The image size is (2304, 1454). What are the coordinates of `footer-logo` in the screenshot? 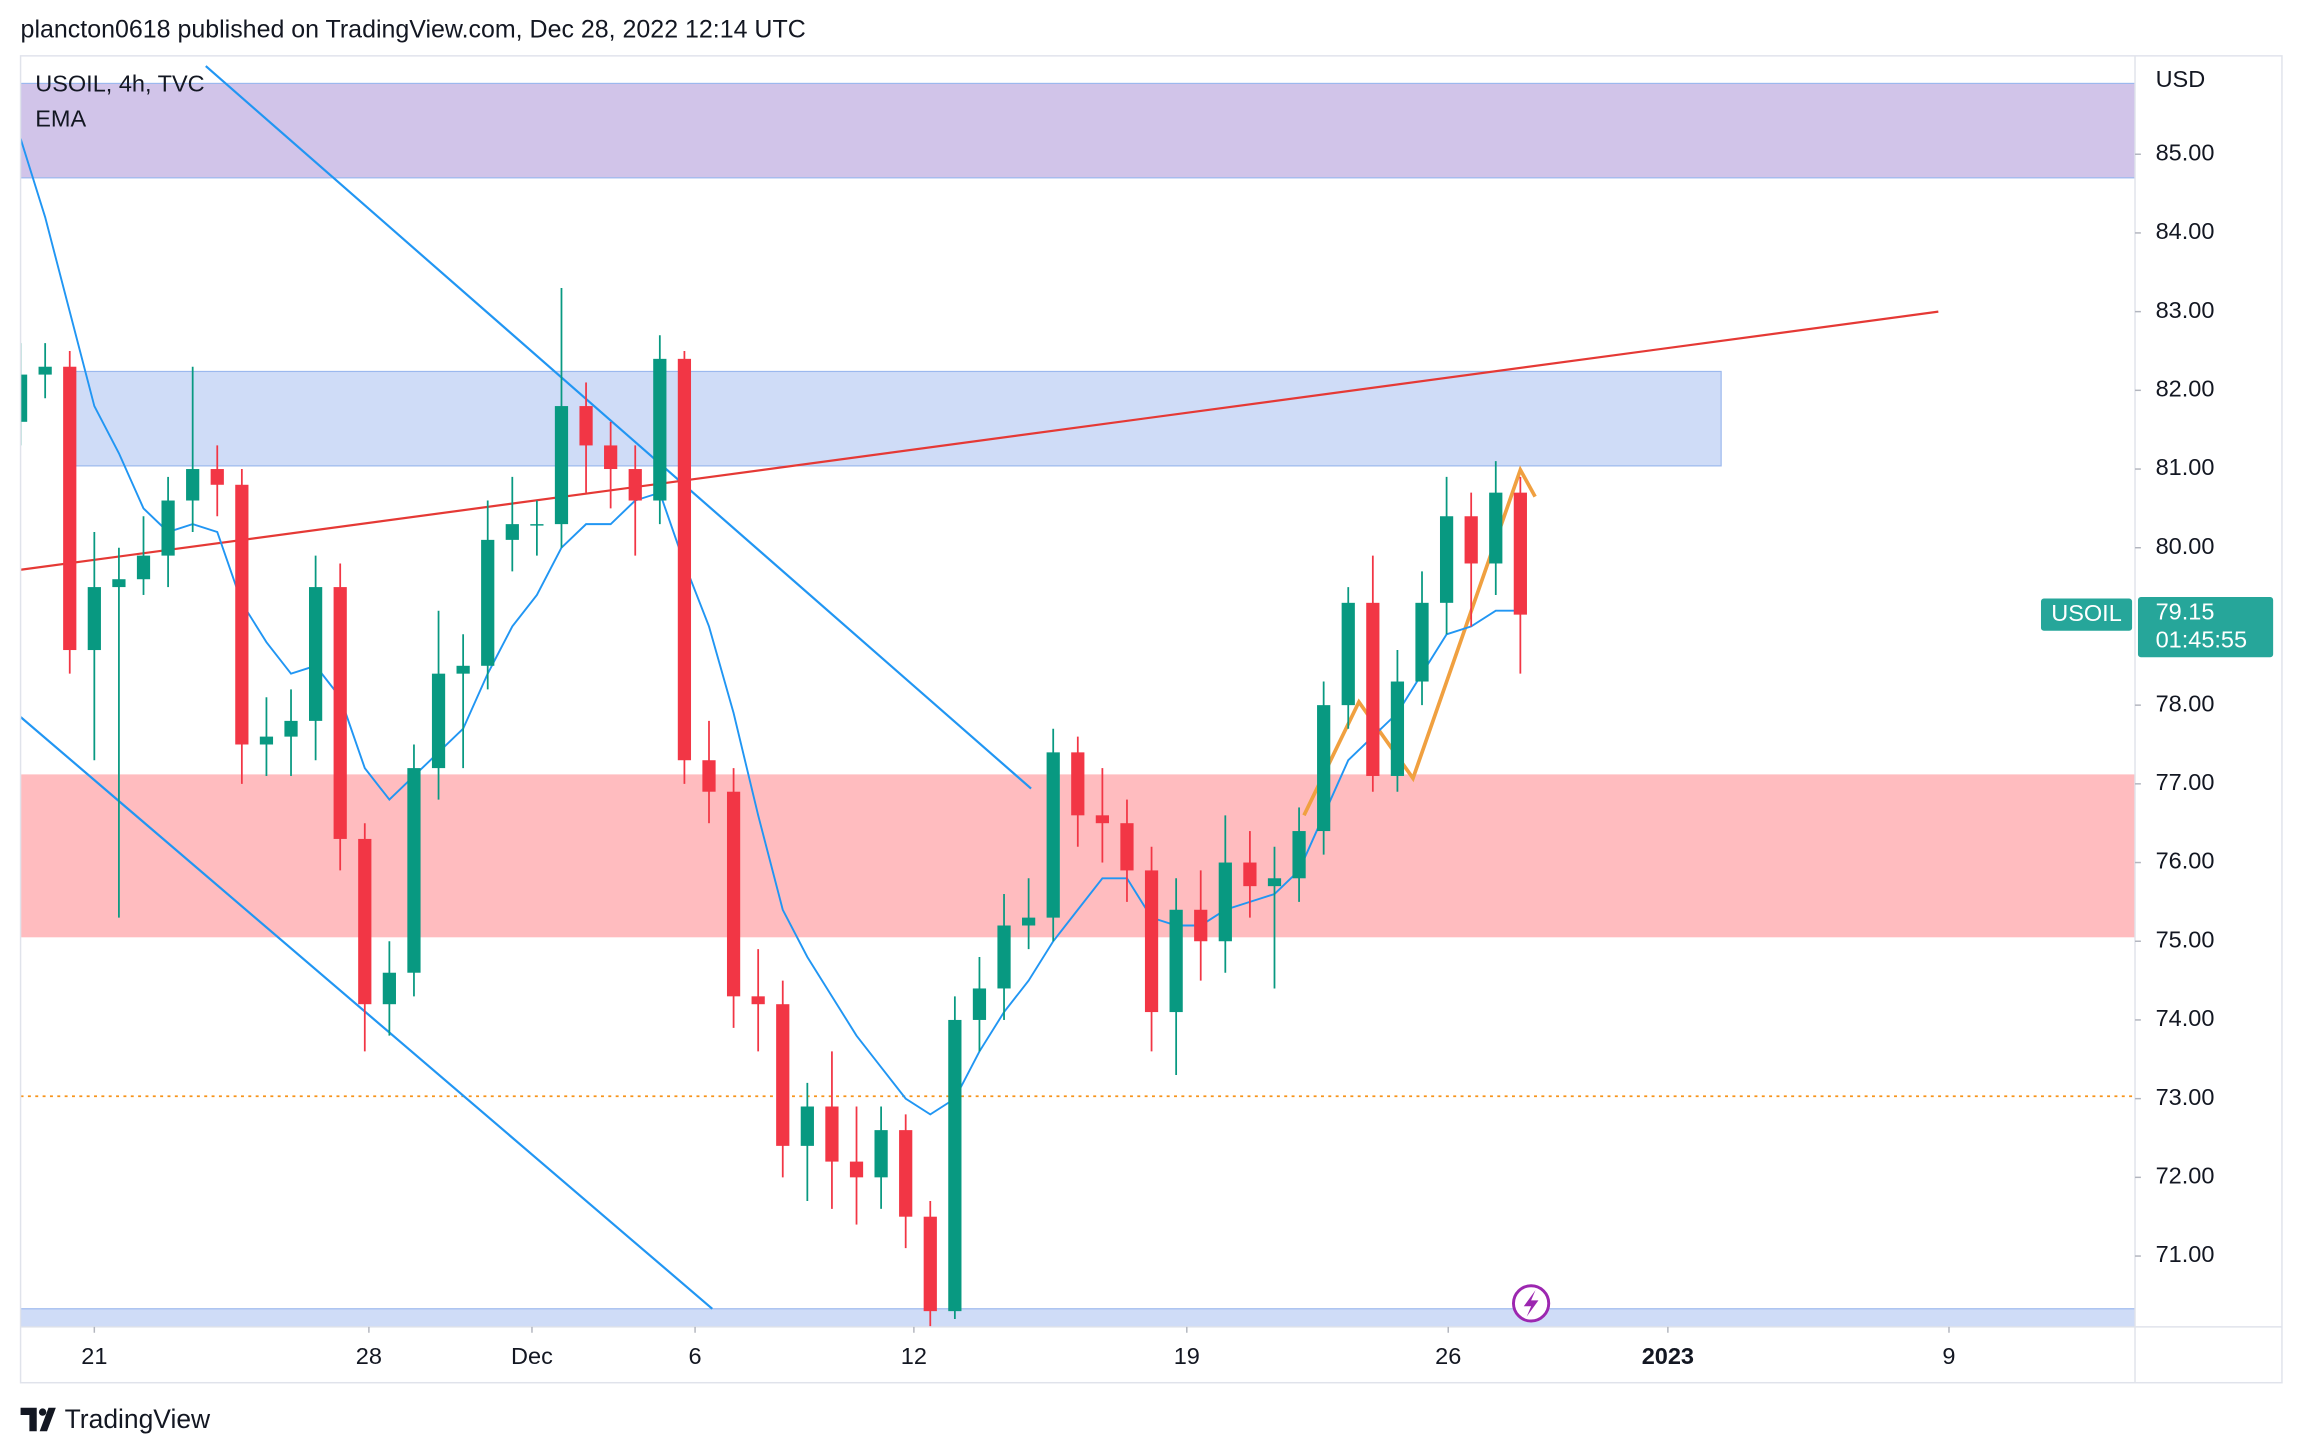 It's located at (38, 1419).